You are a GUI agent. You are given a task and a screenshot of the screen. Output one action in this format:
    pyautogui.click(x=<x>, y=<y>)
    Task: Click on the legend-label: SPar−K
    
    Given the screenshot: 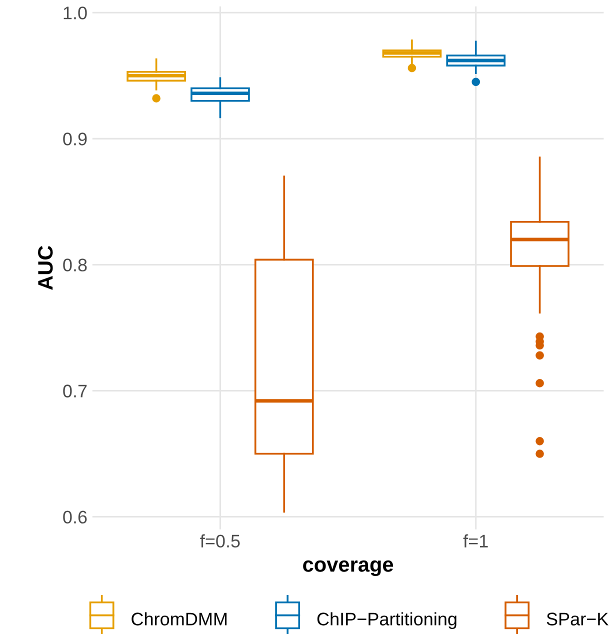 What is the action you would take?
    pyautogui.click(x=577, y=619)
    